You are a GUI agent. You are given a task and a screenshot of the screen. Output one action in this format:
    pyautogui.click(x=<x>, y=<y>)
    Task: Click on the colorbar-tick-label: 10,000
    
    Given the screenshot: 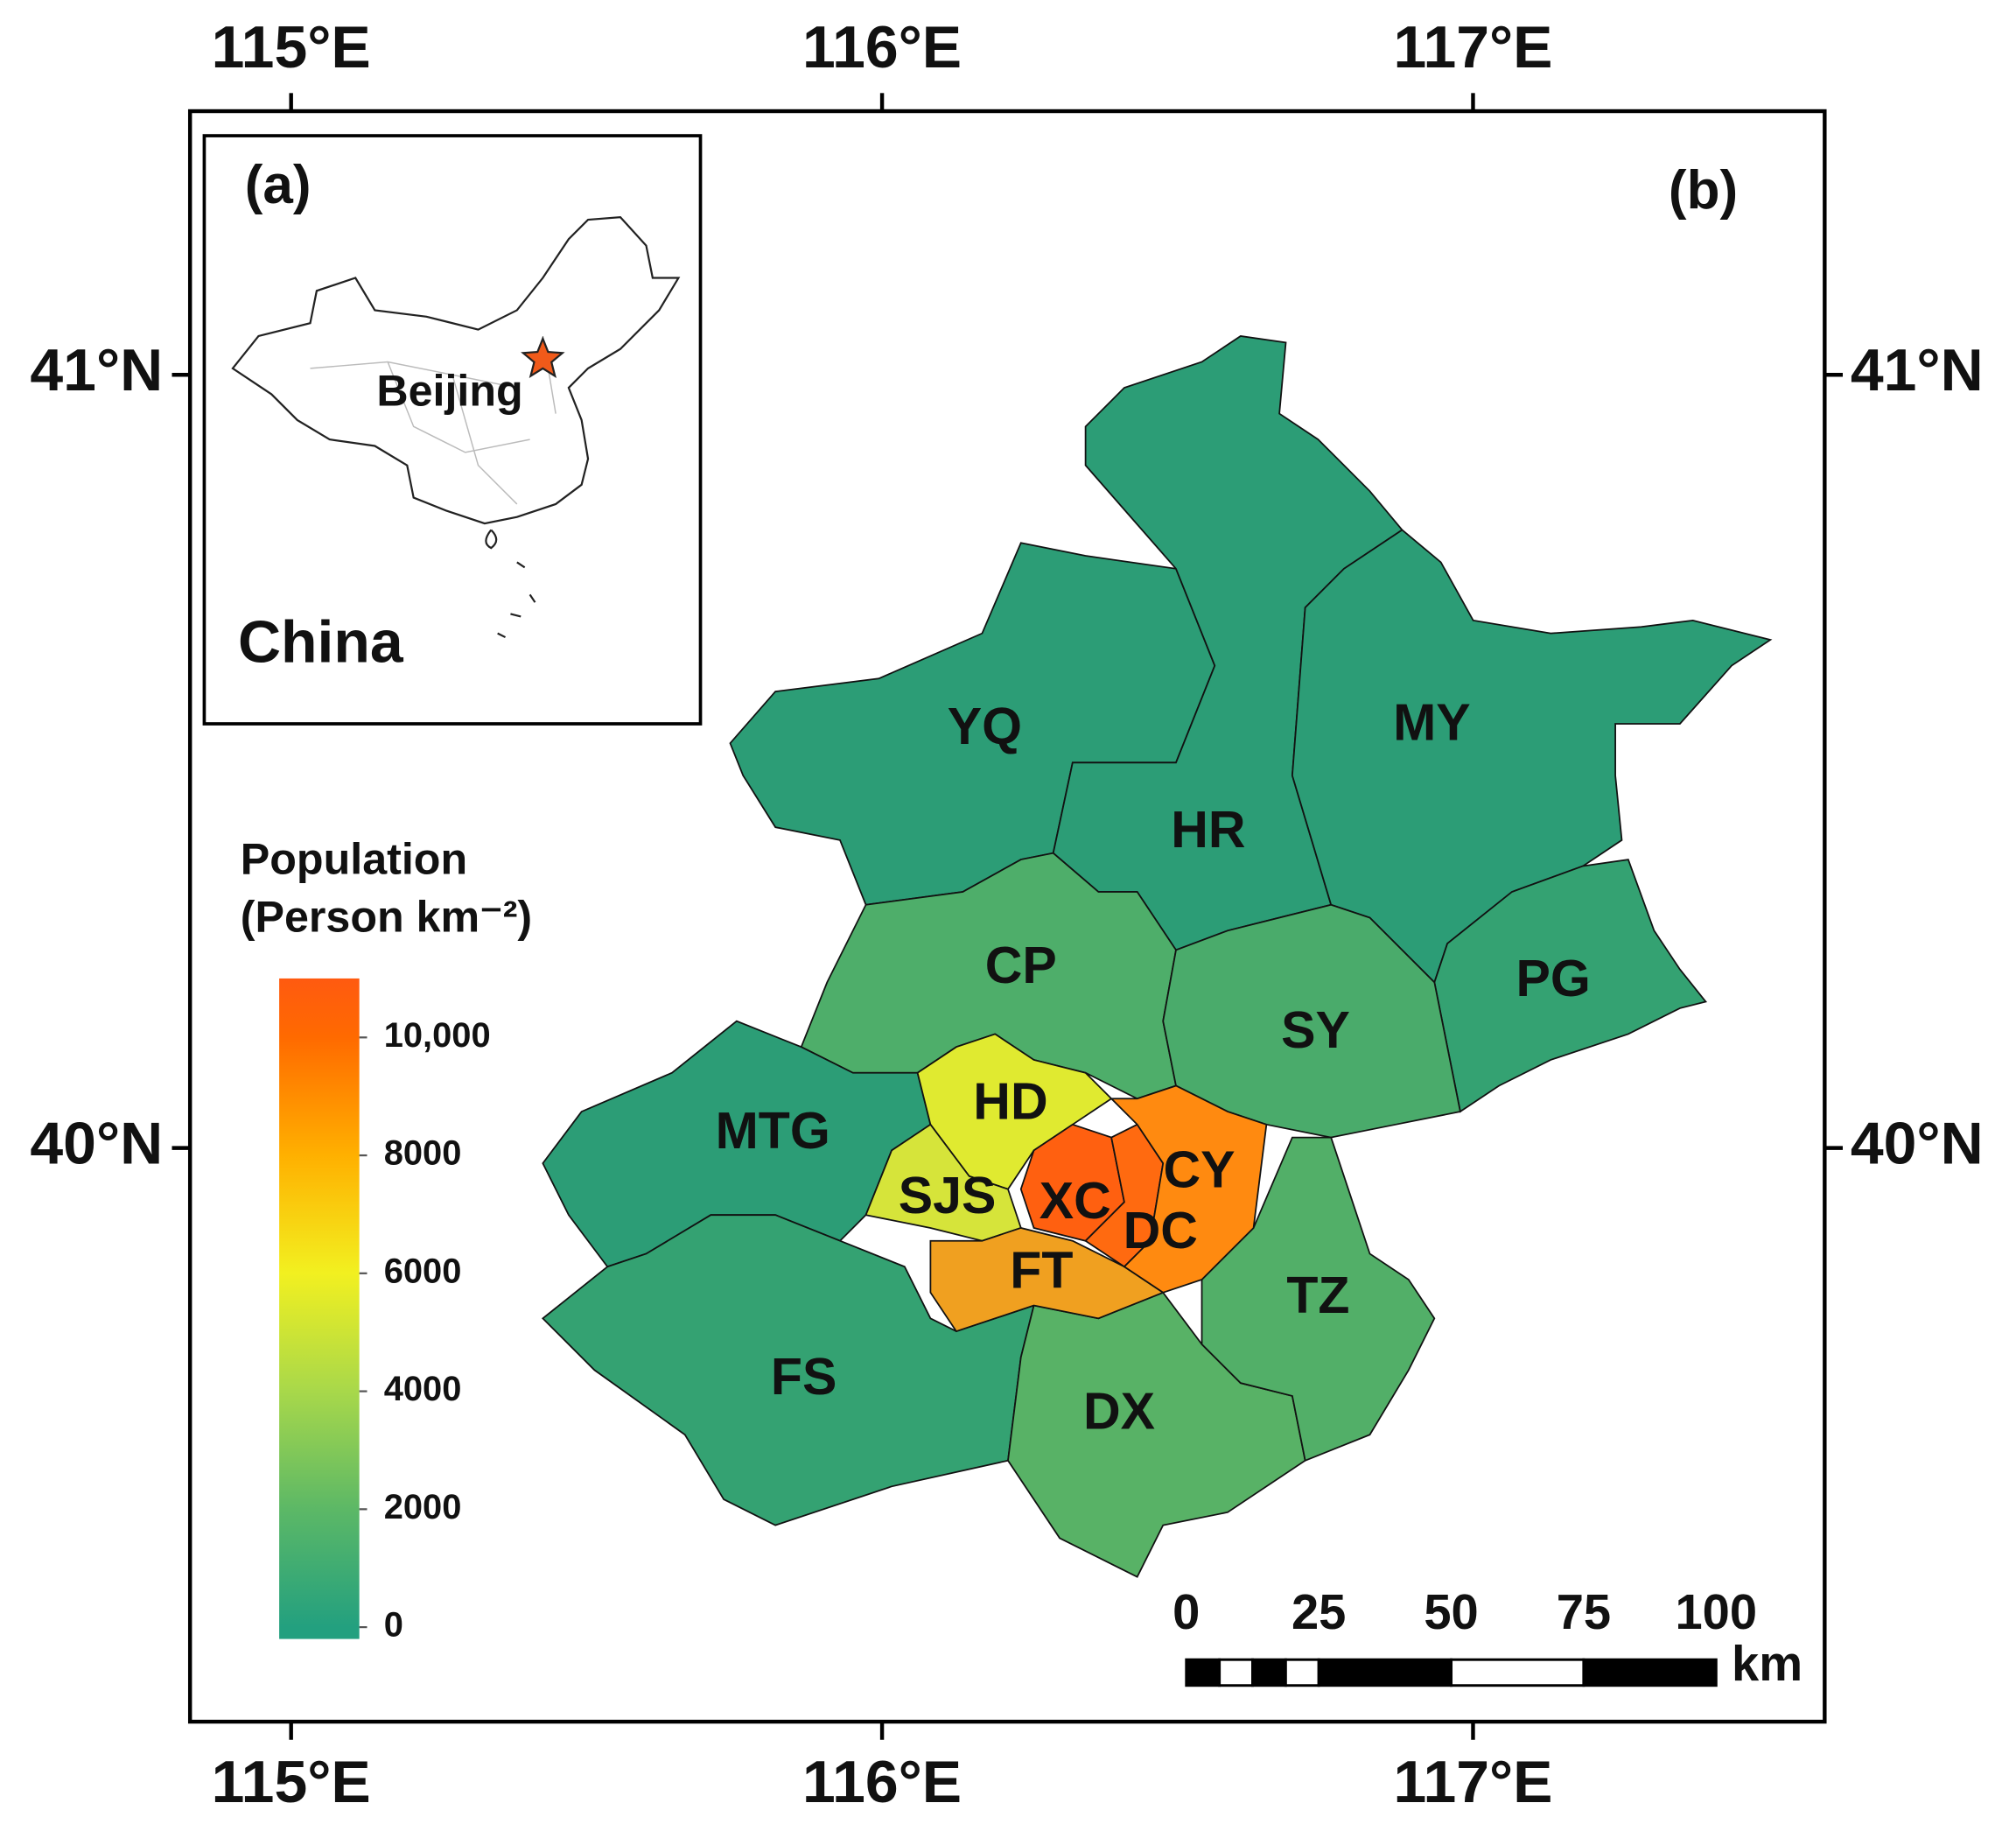 What is the action you would take?
    pyautogui.click(x=437, y=1035)
    